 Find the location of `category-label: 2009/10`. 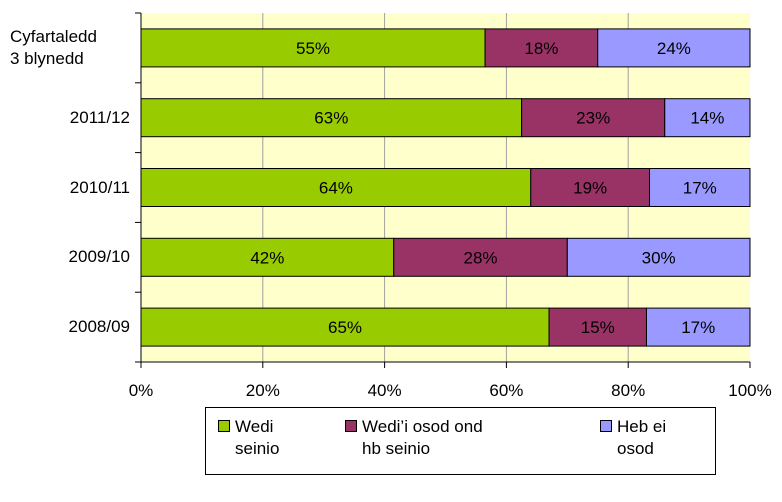

category-label: 2009/10 is located at coordinates (99, 257).